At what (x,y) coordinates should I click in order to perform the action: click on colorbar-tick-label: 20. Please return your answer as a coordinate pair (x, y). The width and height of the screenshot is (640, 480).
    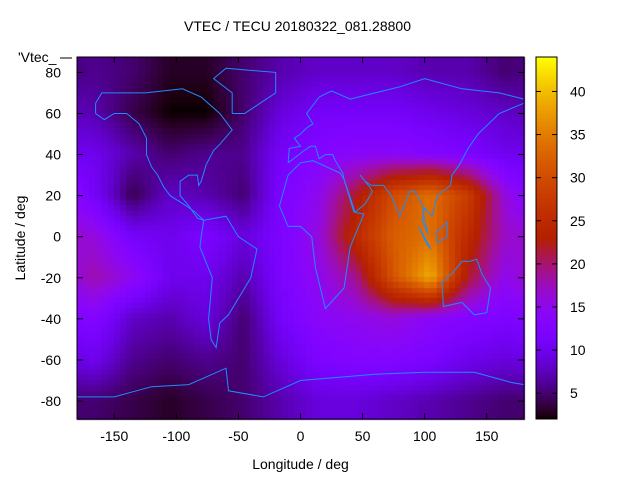
    Looking at the image, I should click on (578, 264).